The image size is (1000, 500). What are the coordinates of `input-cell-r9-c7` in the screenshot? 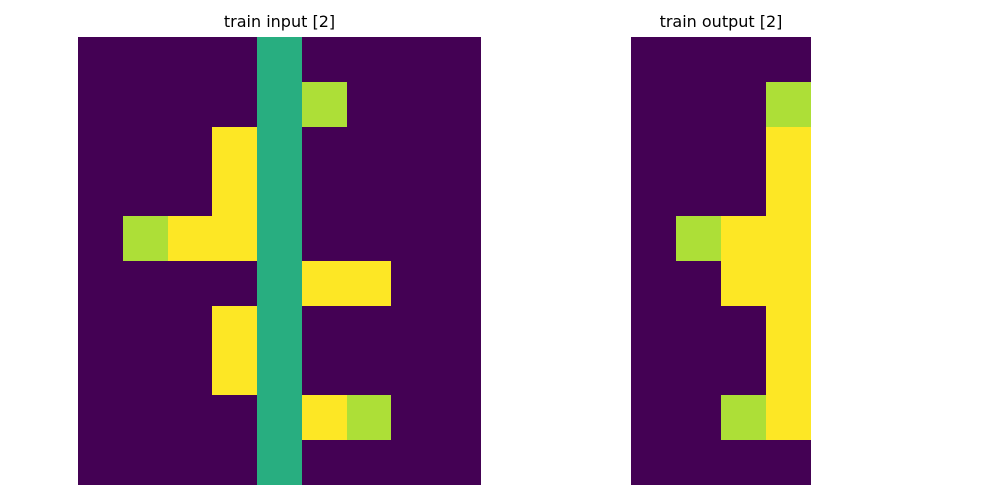 It's located at (414, 462).